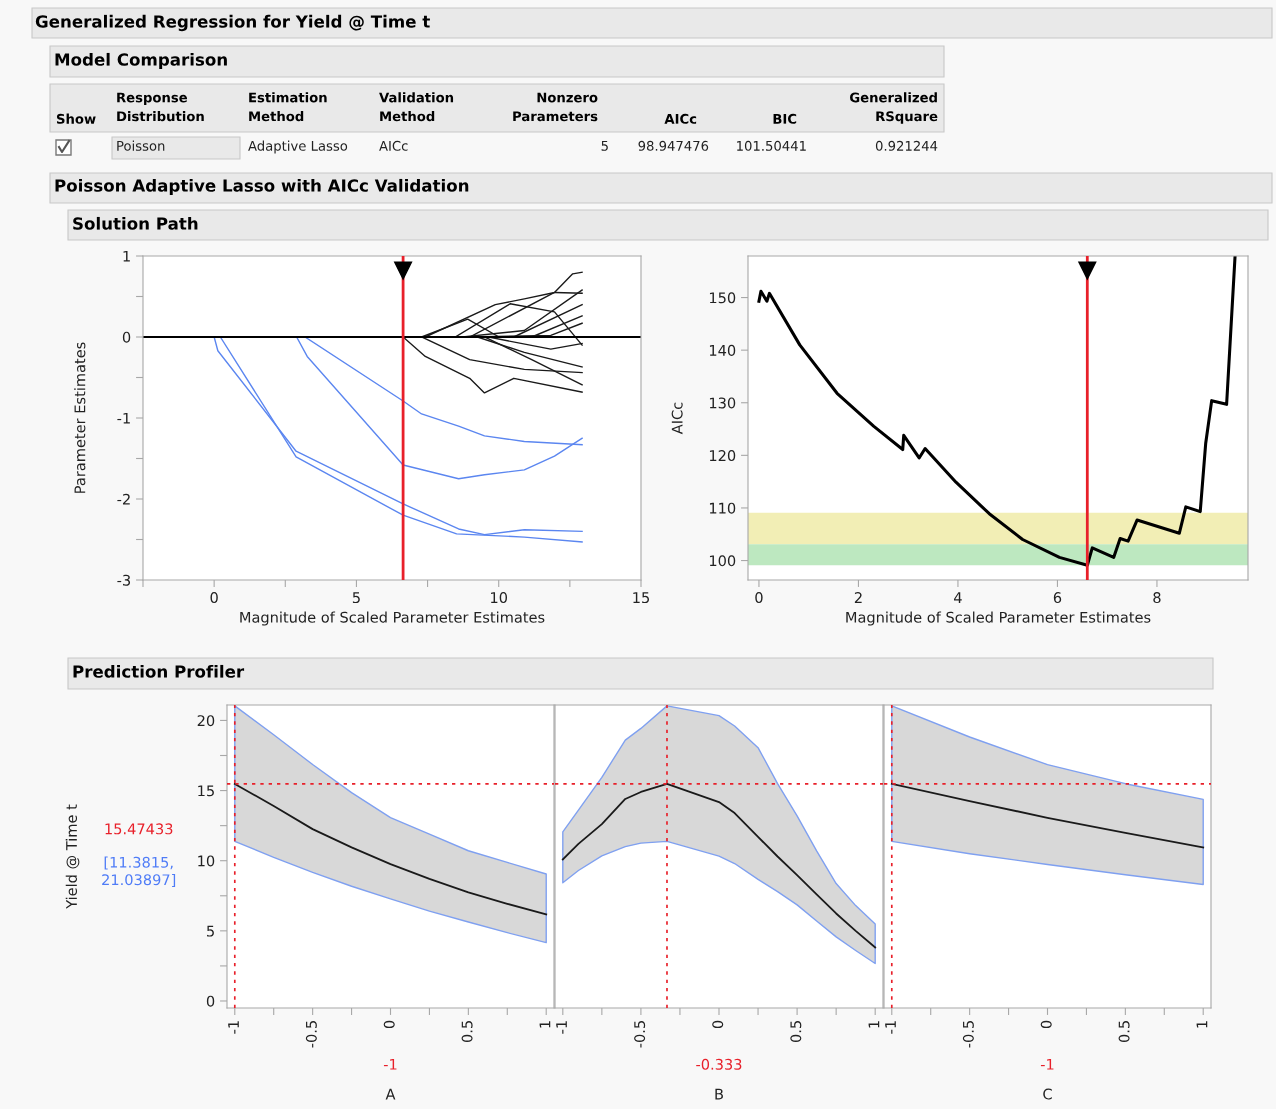 The image size is (1276, 1109). What do you see at coordinates (499, 598) in the screenshot?
I see `x-tick-label: 10` at bounding box center [499, 598].